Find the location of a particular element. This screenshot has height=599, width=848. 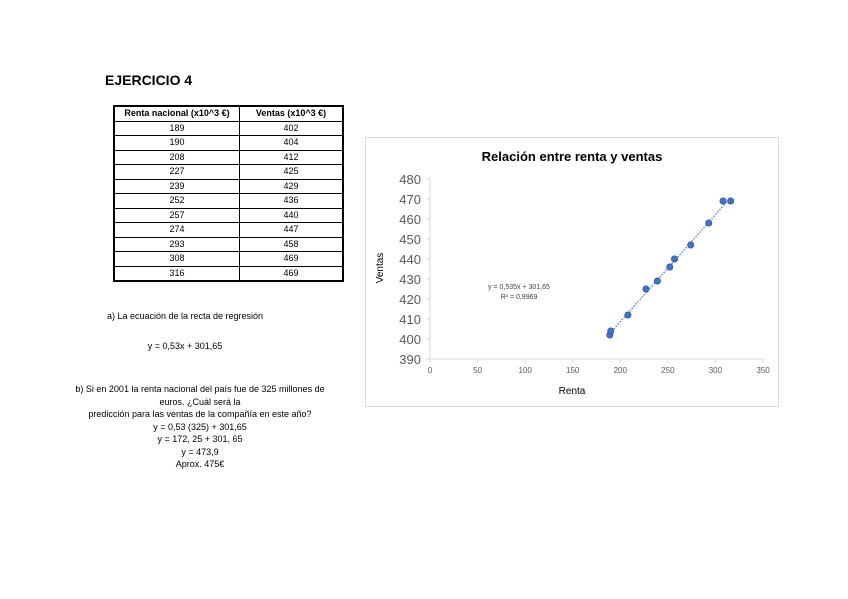

table-row: 274 447 is located at coordinates (228, 230).